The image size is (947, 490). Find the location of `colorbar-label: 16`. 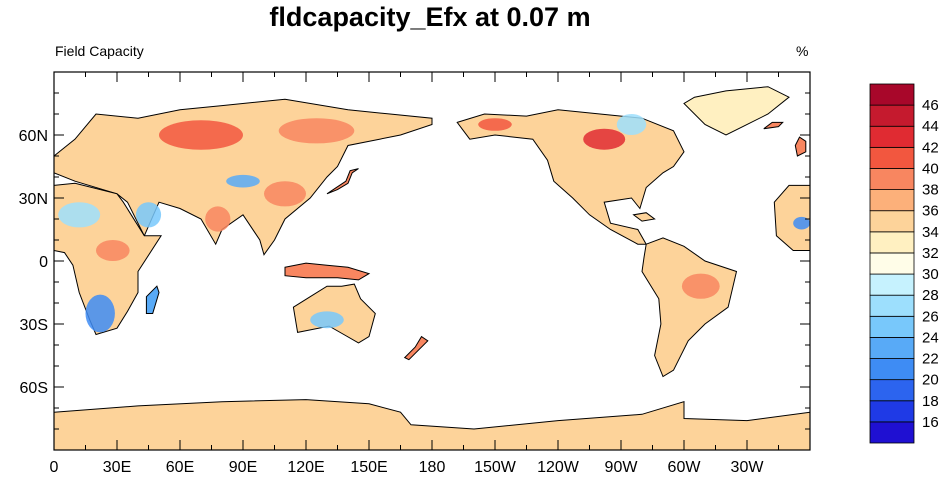

colorbar-label: 16 is located at coordinates (930, 422).